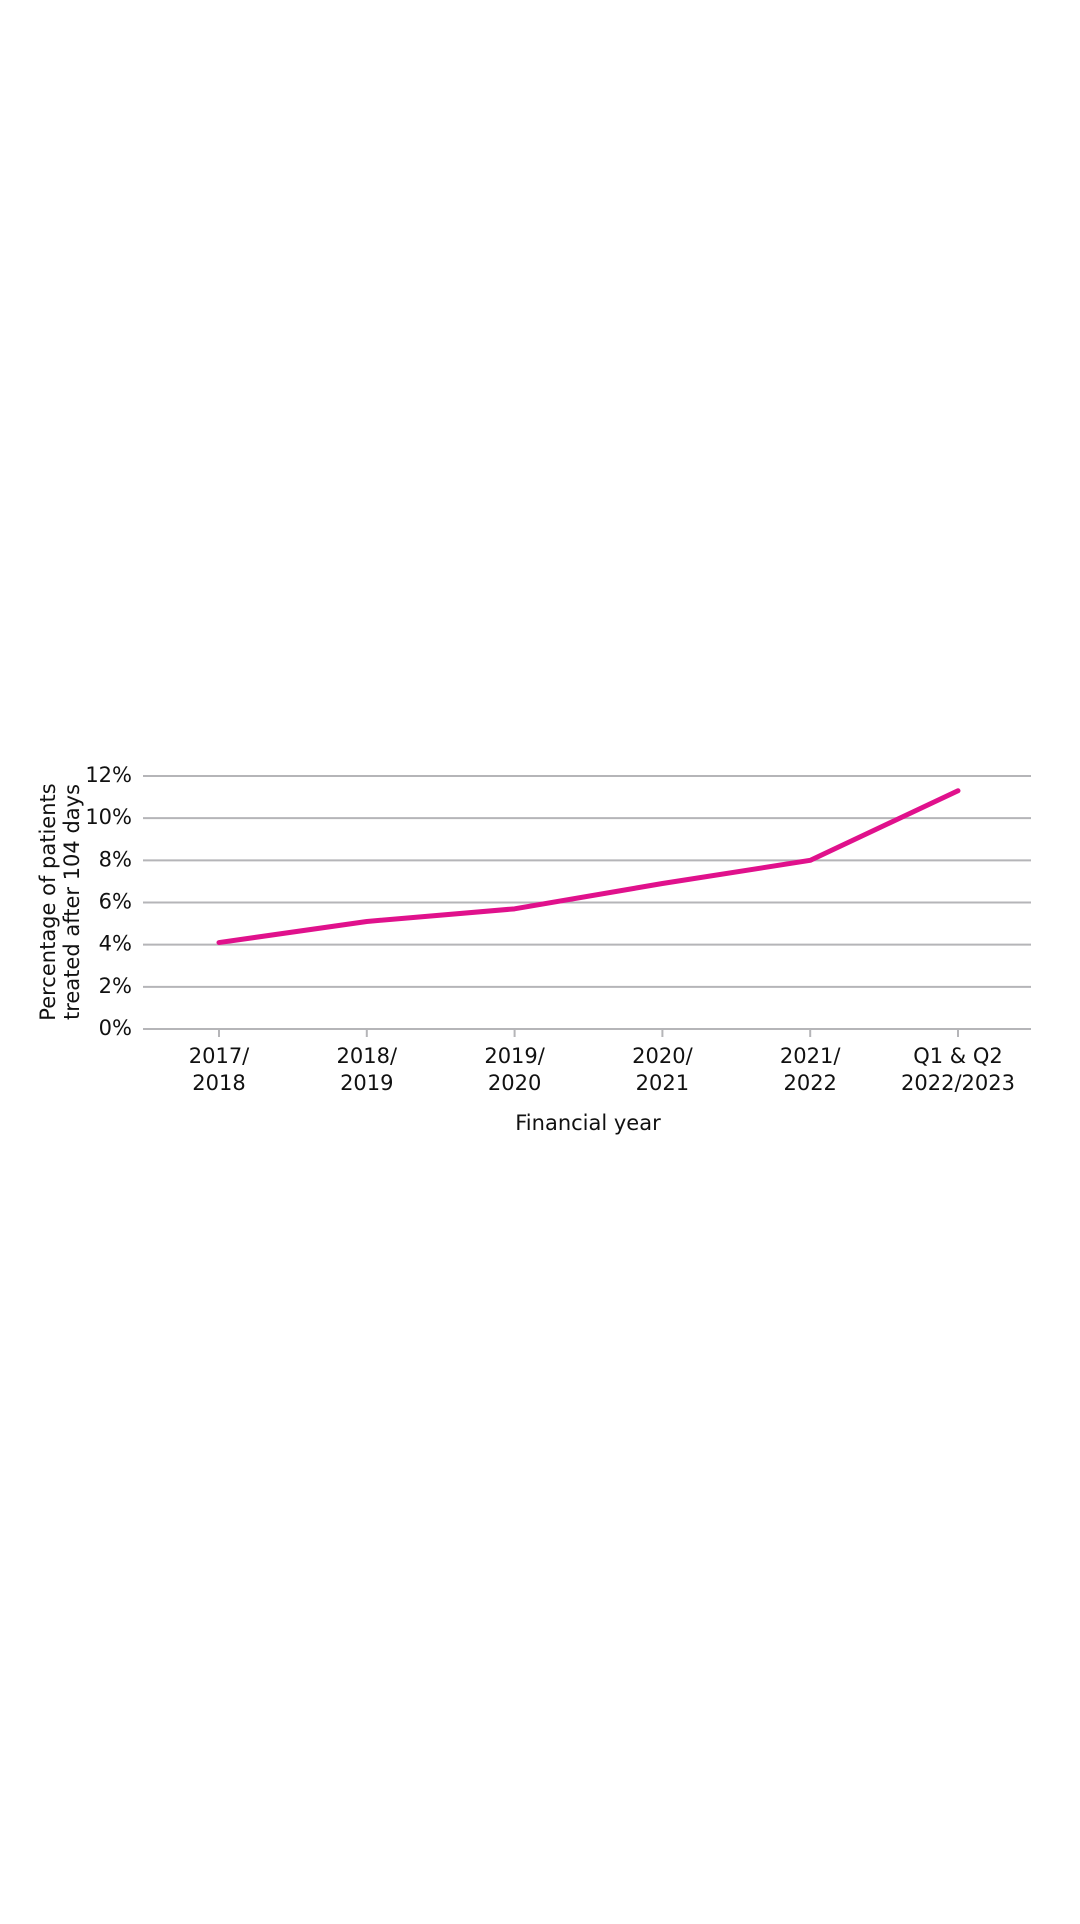 The width and height of the screenshot is (1080, 1924). What do you see at coordinates (48, 901) in the screenshot?
I see `y-axis-label-line: Percentage of patients` at bounding box center [48, 901].